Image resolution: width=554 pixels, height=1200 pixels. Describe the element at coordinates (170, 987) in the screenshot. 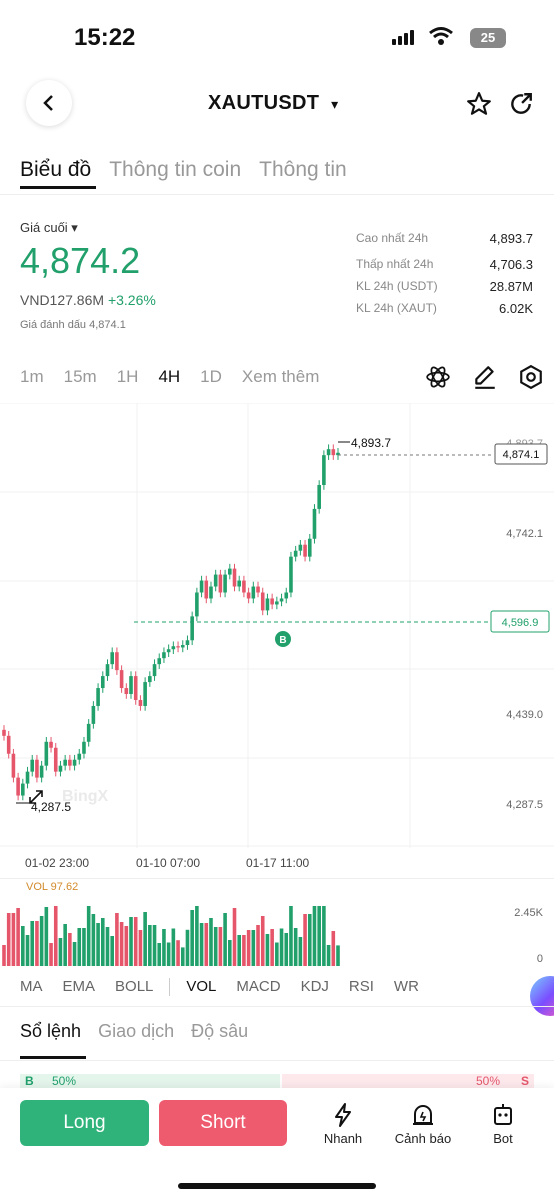

I see `ind-divider` at that location.